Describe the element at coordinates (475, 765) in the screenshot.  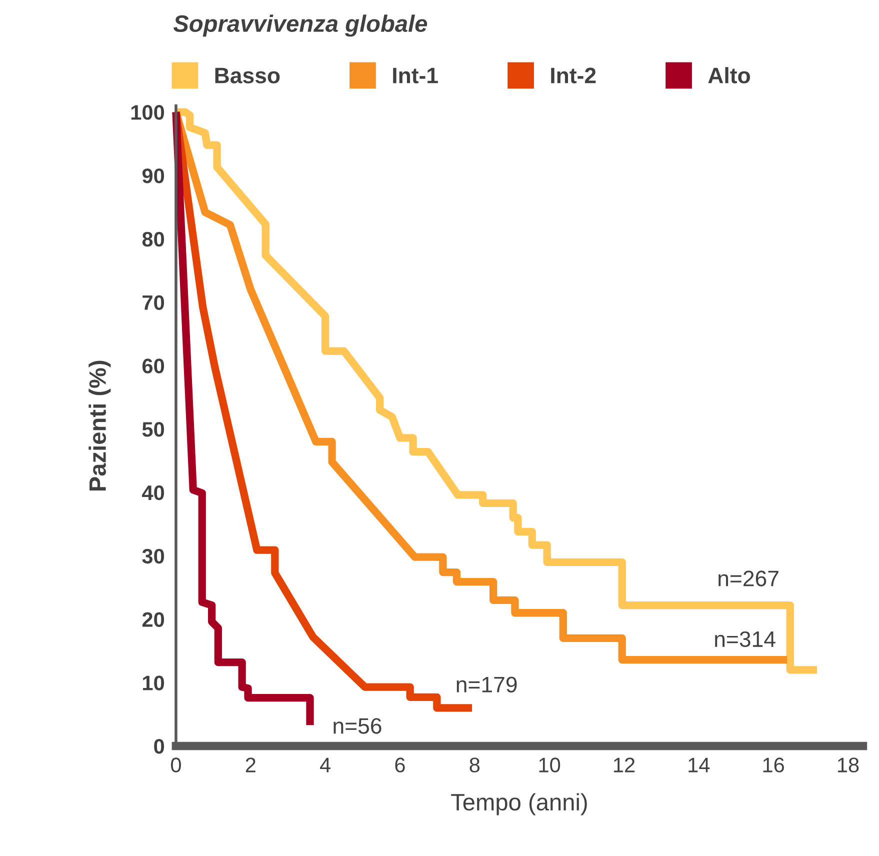
I see `x-tick-label: 8` at that location.